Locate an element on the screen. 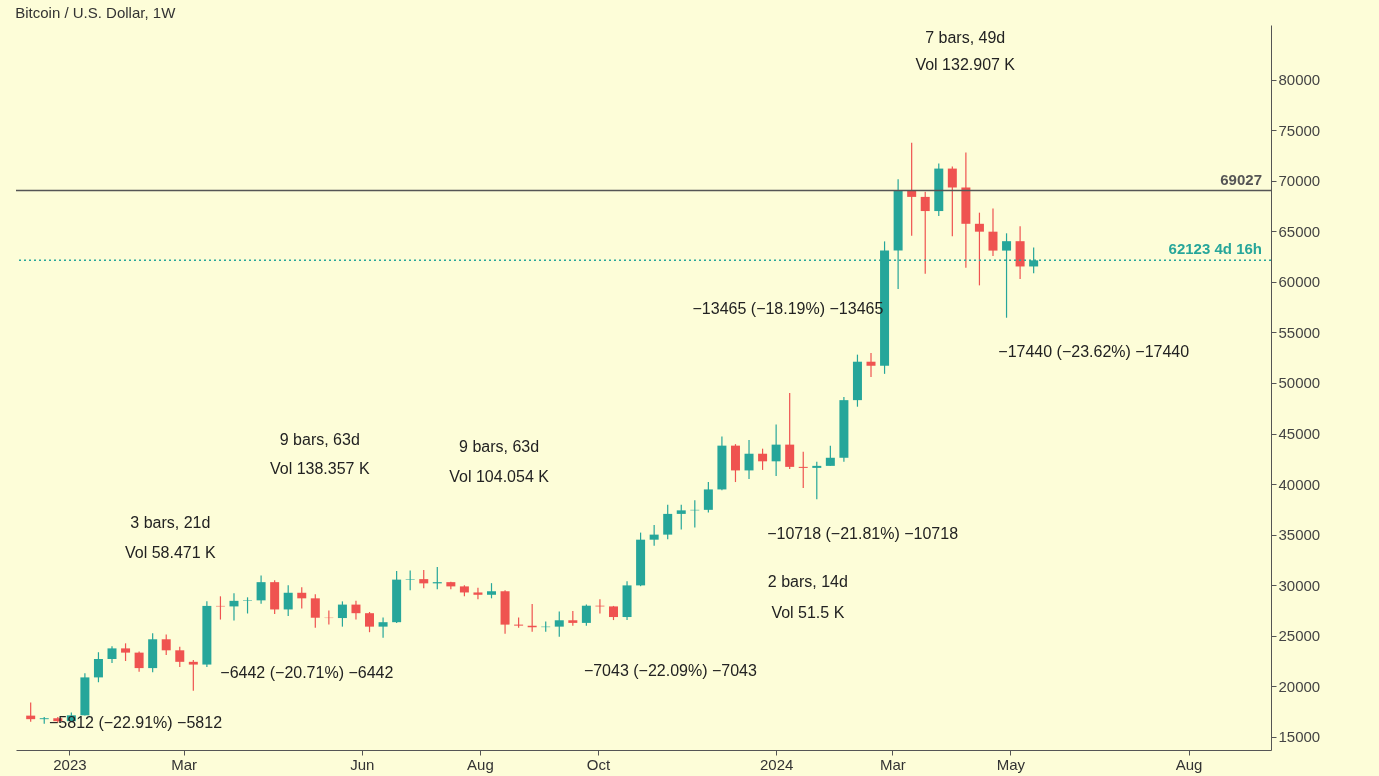 Image resolution: width=1379 pixels, height=776 pixels. ref-line-label: 69027 is located at coordinates (1241, 179).